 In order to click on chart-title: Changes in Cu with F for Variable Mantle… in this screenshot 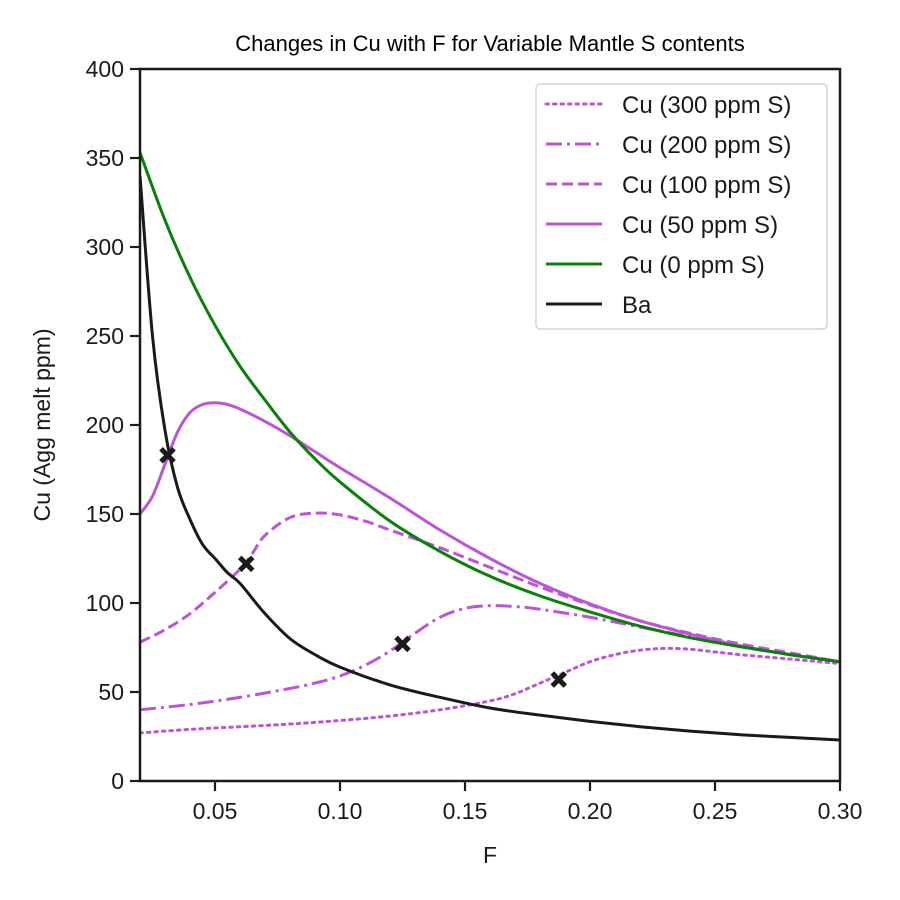, I will do `click(490, 43)`.